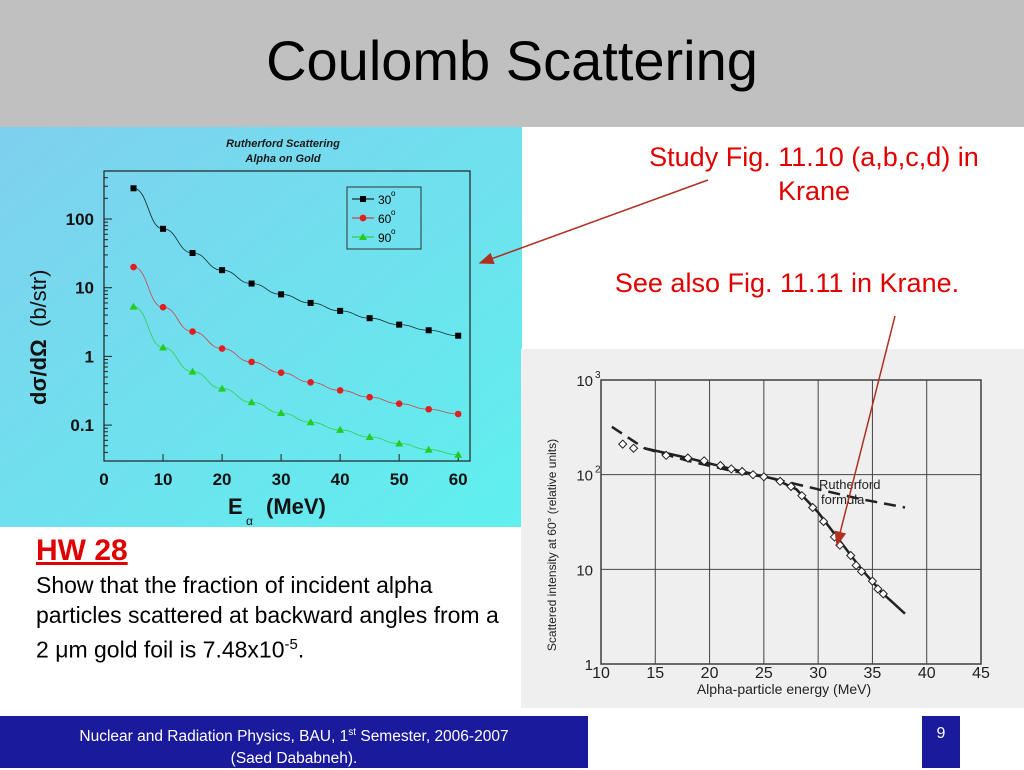 The height and width of the screenshot is (770, 1024). Describe the element at coordinates (432, 737) in the screenshot. I see `footer-text-2: Semester, 2006-2007` at that location.